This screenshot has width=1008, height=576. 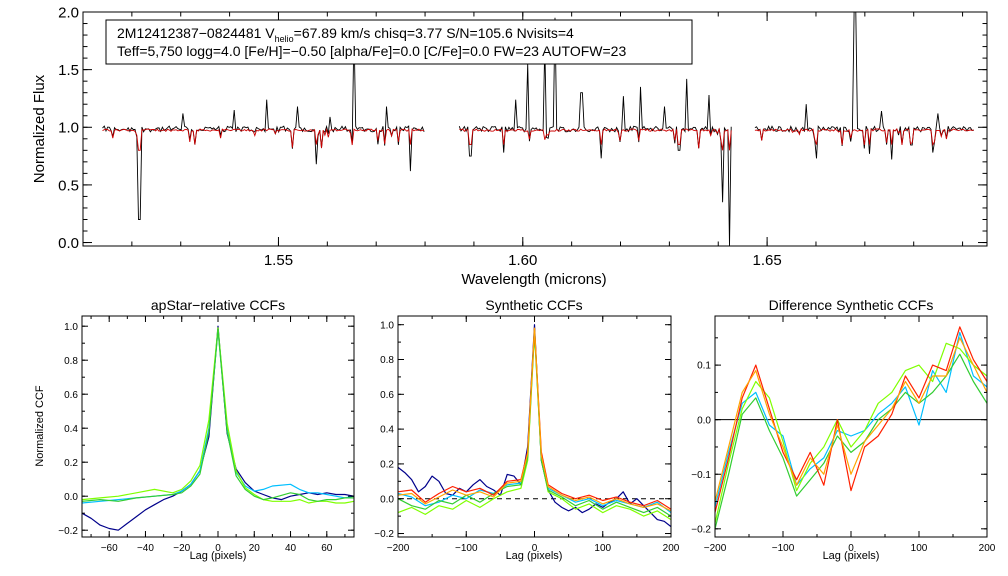 What do you see at coordinates (534, 556) in the screenshot?
I see `synthetic-ccf-x-label: Lag (pixels)` at bounding box center [534, 556].